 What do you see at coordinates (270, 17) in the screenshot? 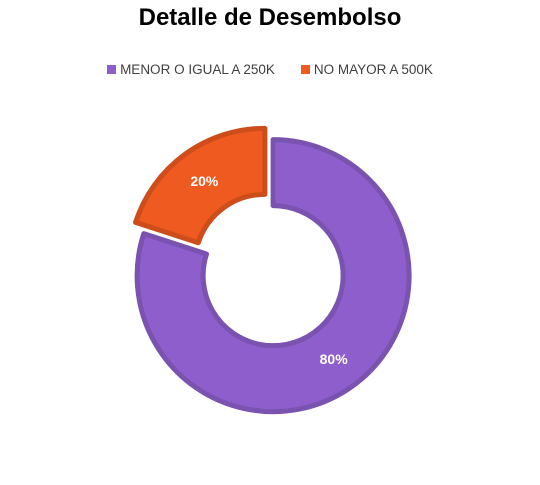
I see `chart-title: Detalle de Desembolso` at bounding box center [270, 17].